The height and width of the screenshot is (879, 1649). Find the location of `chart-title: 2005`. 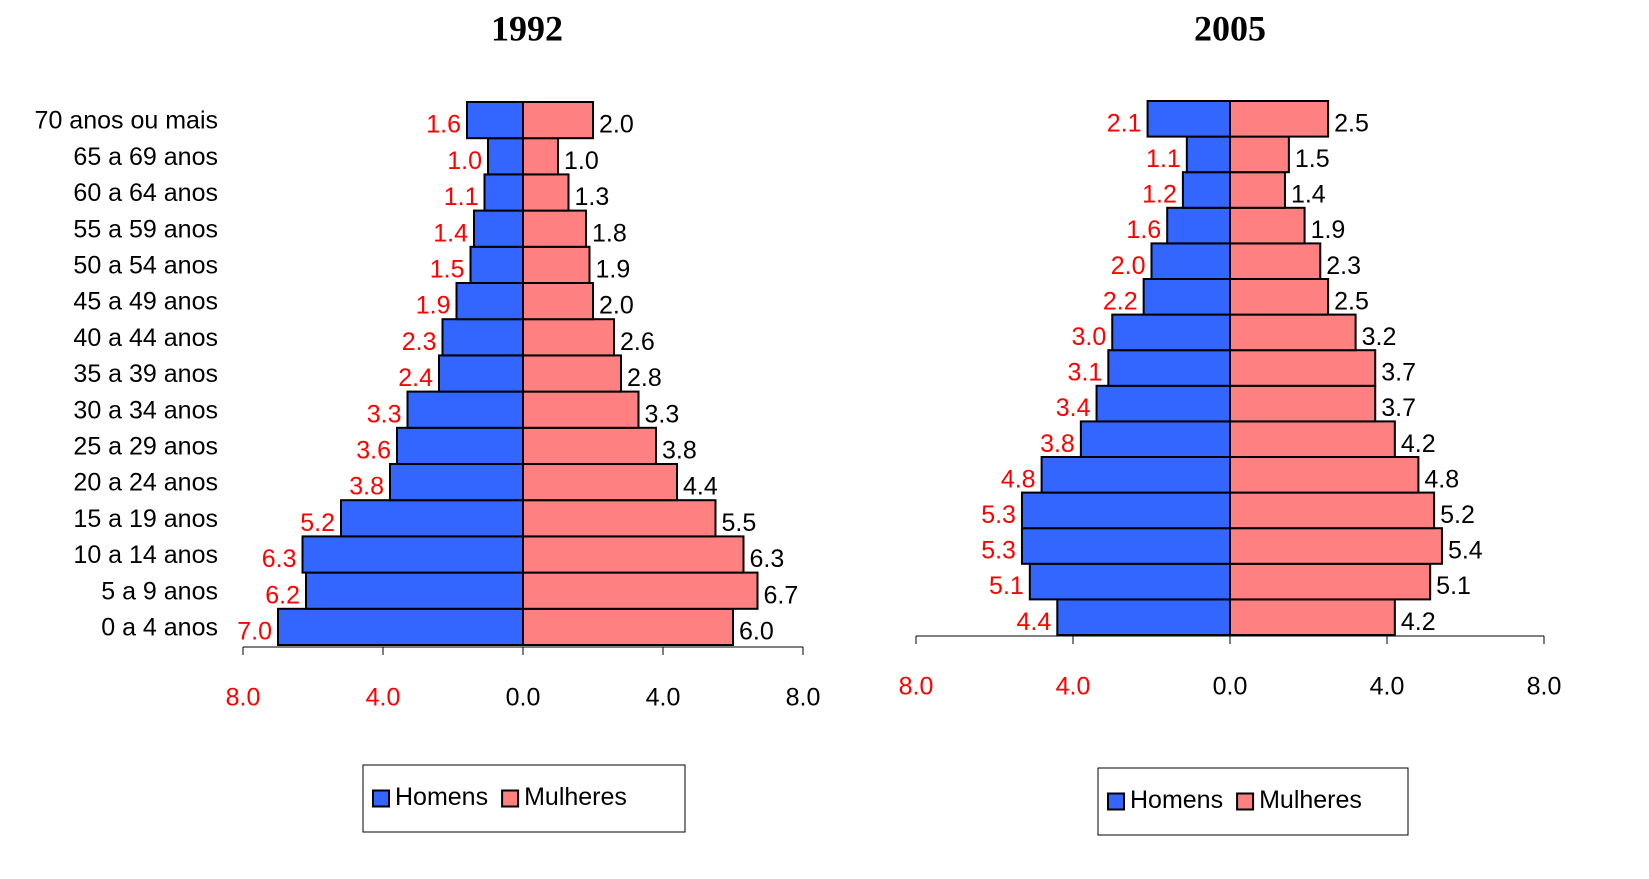

chart-title: 2005 is located at coordinates (1230, 28).